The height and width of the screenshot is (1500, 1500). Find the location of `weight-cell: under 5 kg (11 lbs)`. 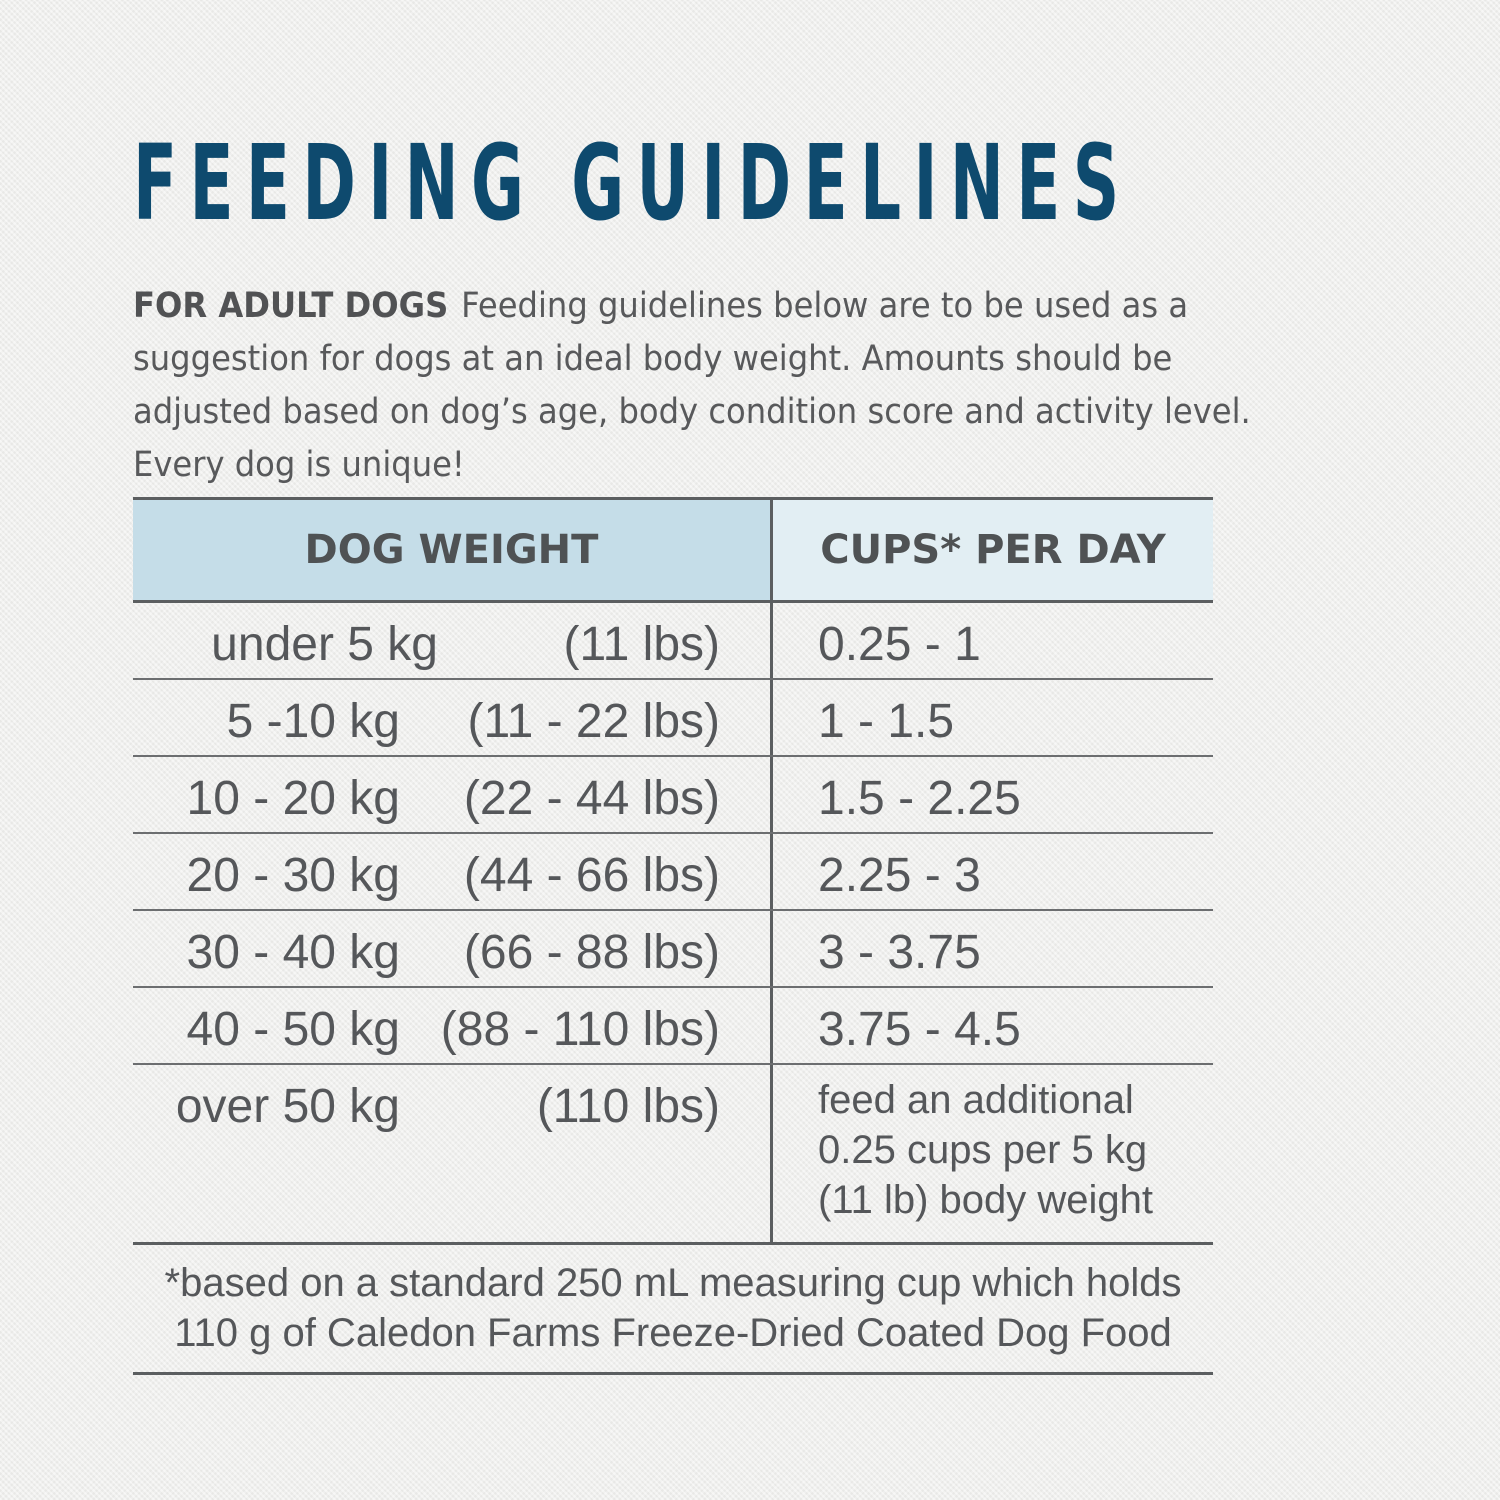

weight-cell: under 5 kg (11 lbs) is located at coordinates (453, 640).